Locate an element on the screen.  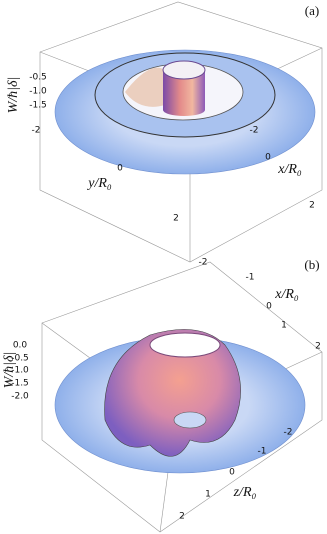
panel-label: (b) is located at coordinates (311, 264).